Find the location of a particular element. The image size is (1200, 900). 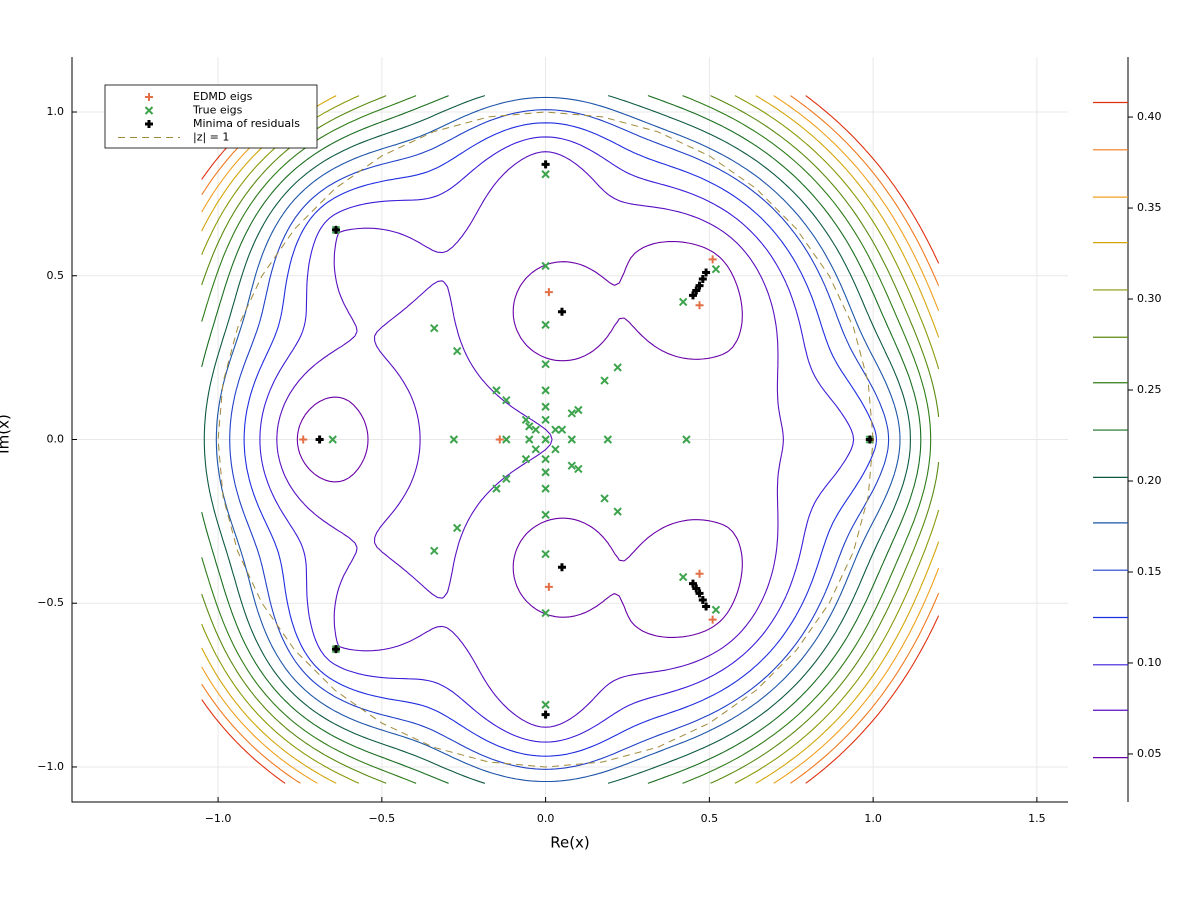

x-tick-label: −0.5 is located at coordinates (381, 818).